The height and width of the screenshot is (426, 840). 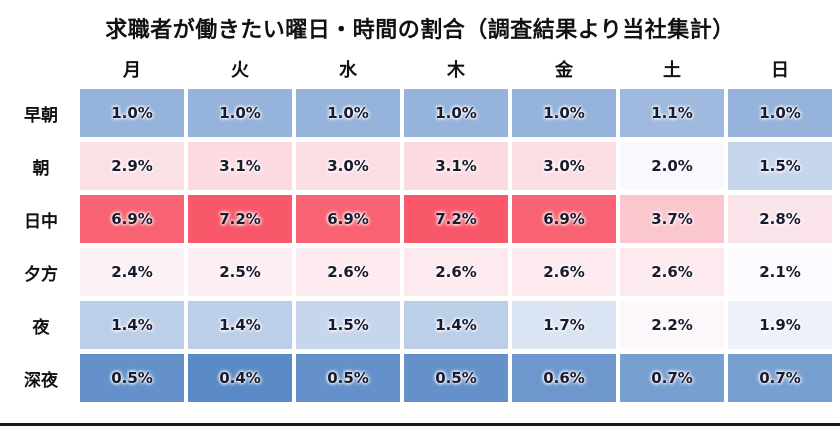 What do you see at coordinates (132, 166) in the screenshot?
I see `heatmap-cell: 2.9%` at bounding box center [132, 166].